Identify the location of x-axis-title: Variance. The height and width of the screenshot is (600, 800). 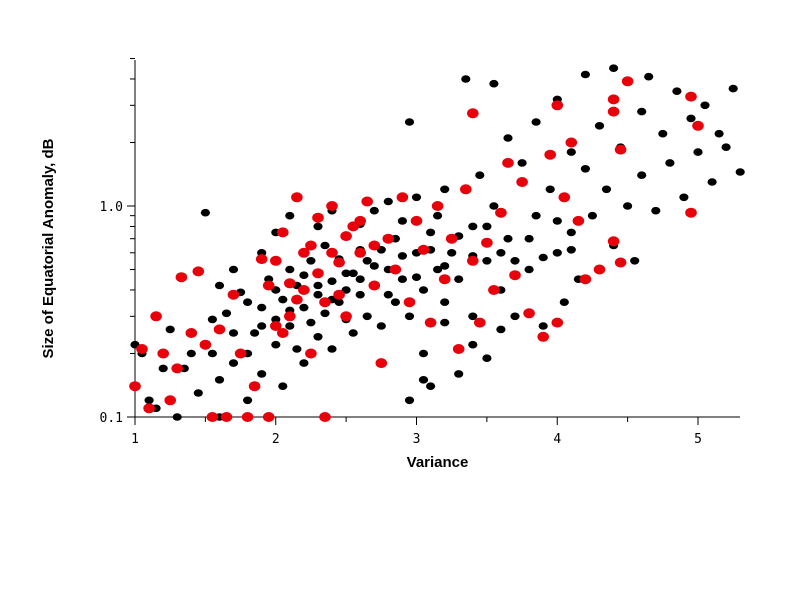
(438, 462).